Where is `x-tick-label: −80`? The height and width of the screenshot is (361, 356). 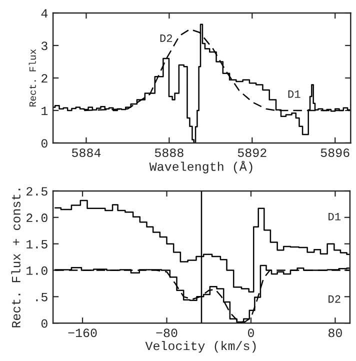 x-tick-label: −80 is located at coordinates (167, 333).